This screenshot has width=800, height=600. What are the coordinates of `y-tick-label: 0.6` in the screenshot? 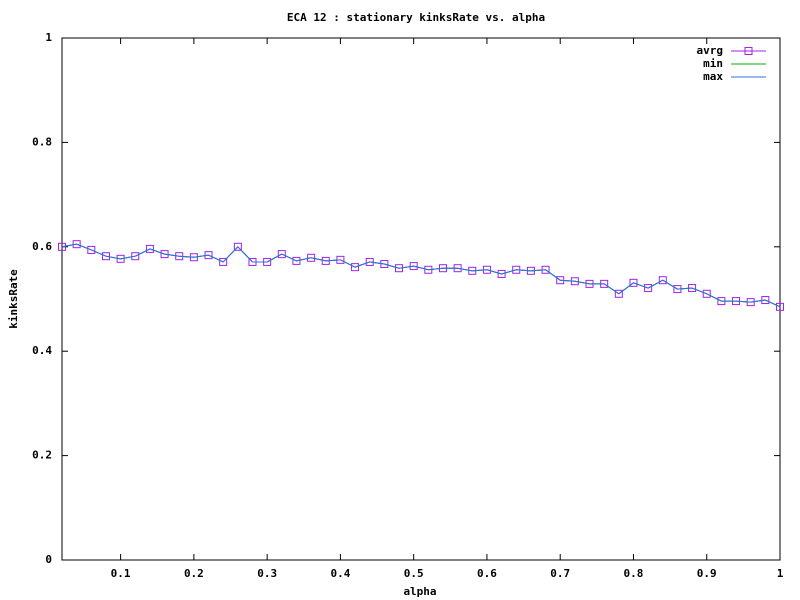 It's located at (42, 246).